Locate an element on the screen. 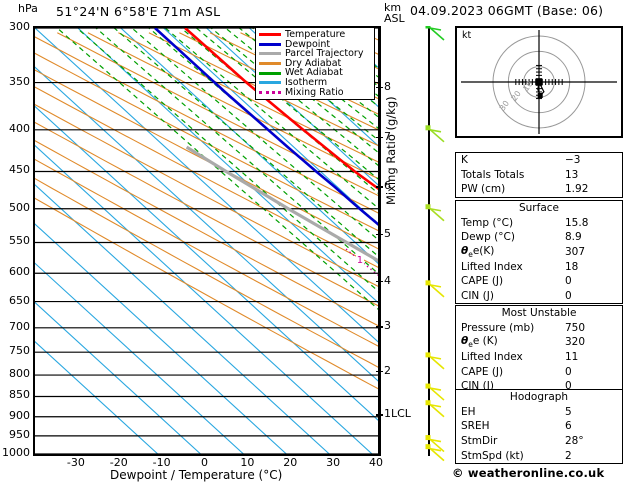  legend-item: Dewpoint is located at coordinates (315, 45).